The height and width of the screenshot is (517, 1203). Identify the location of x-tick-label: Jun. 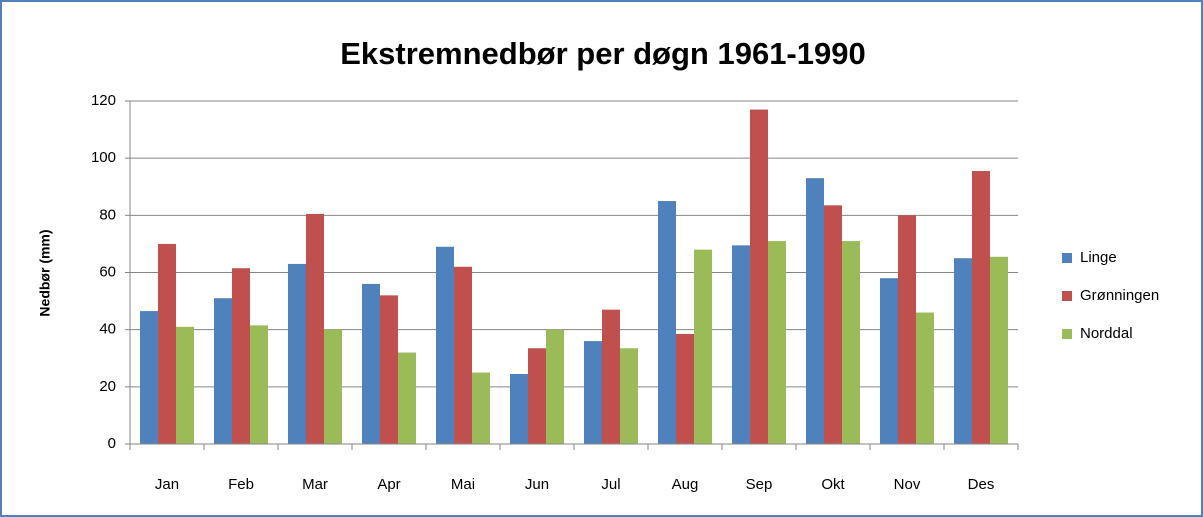
(537, 484).